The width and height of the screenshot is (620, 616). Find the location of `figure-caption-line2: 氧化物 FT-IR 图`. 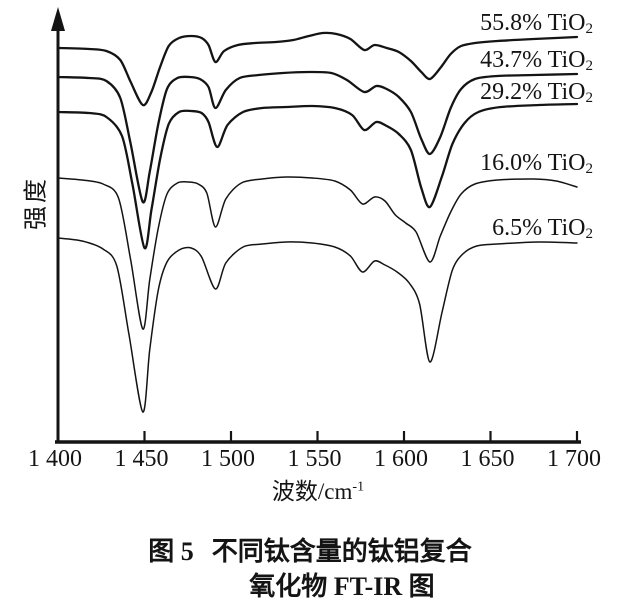

figure-caption-line2: 氧化物 FT-IR 图 is located at coordinates (342, 586).